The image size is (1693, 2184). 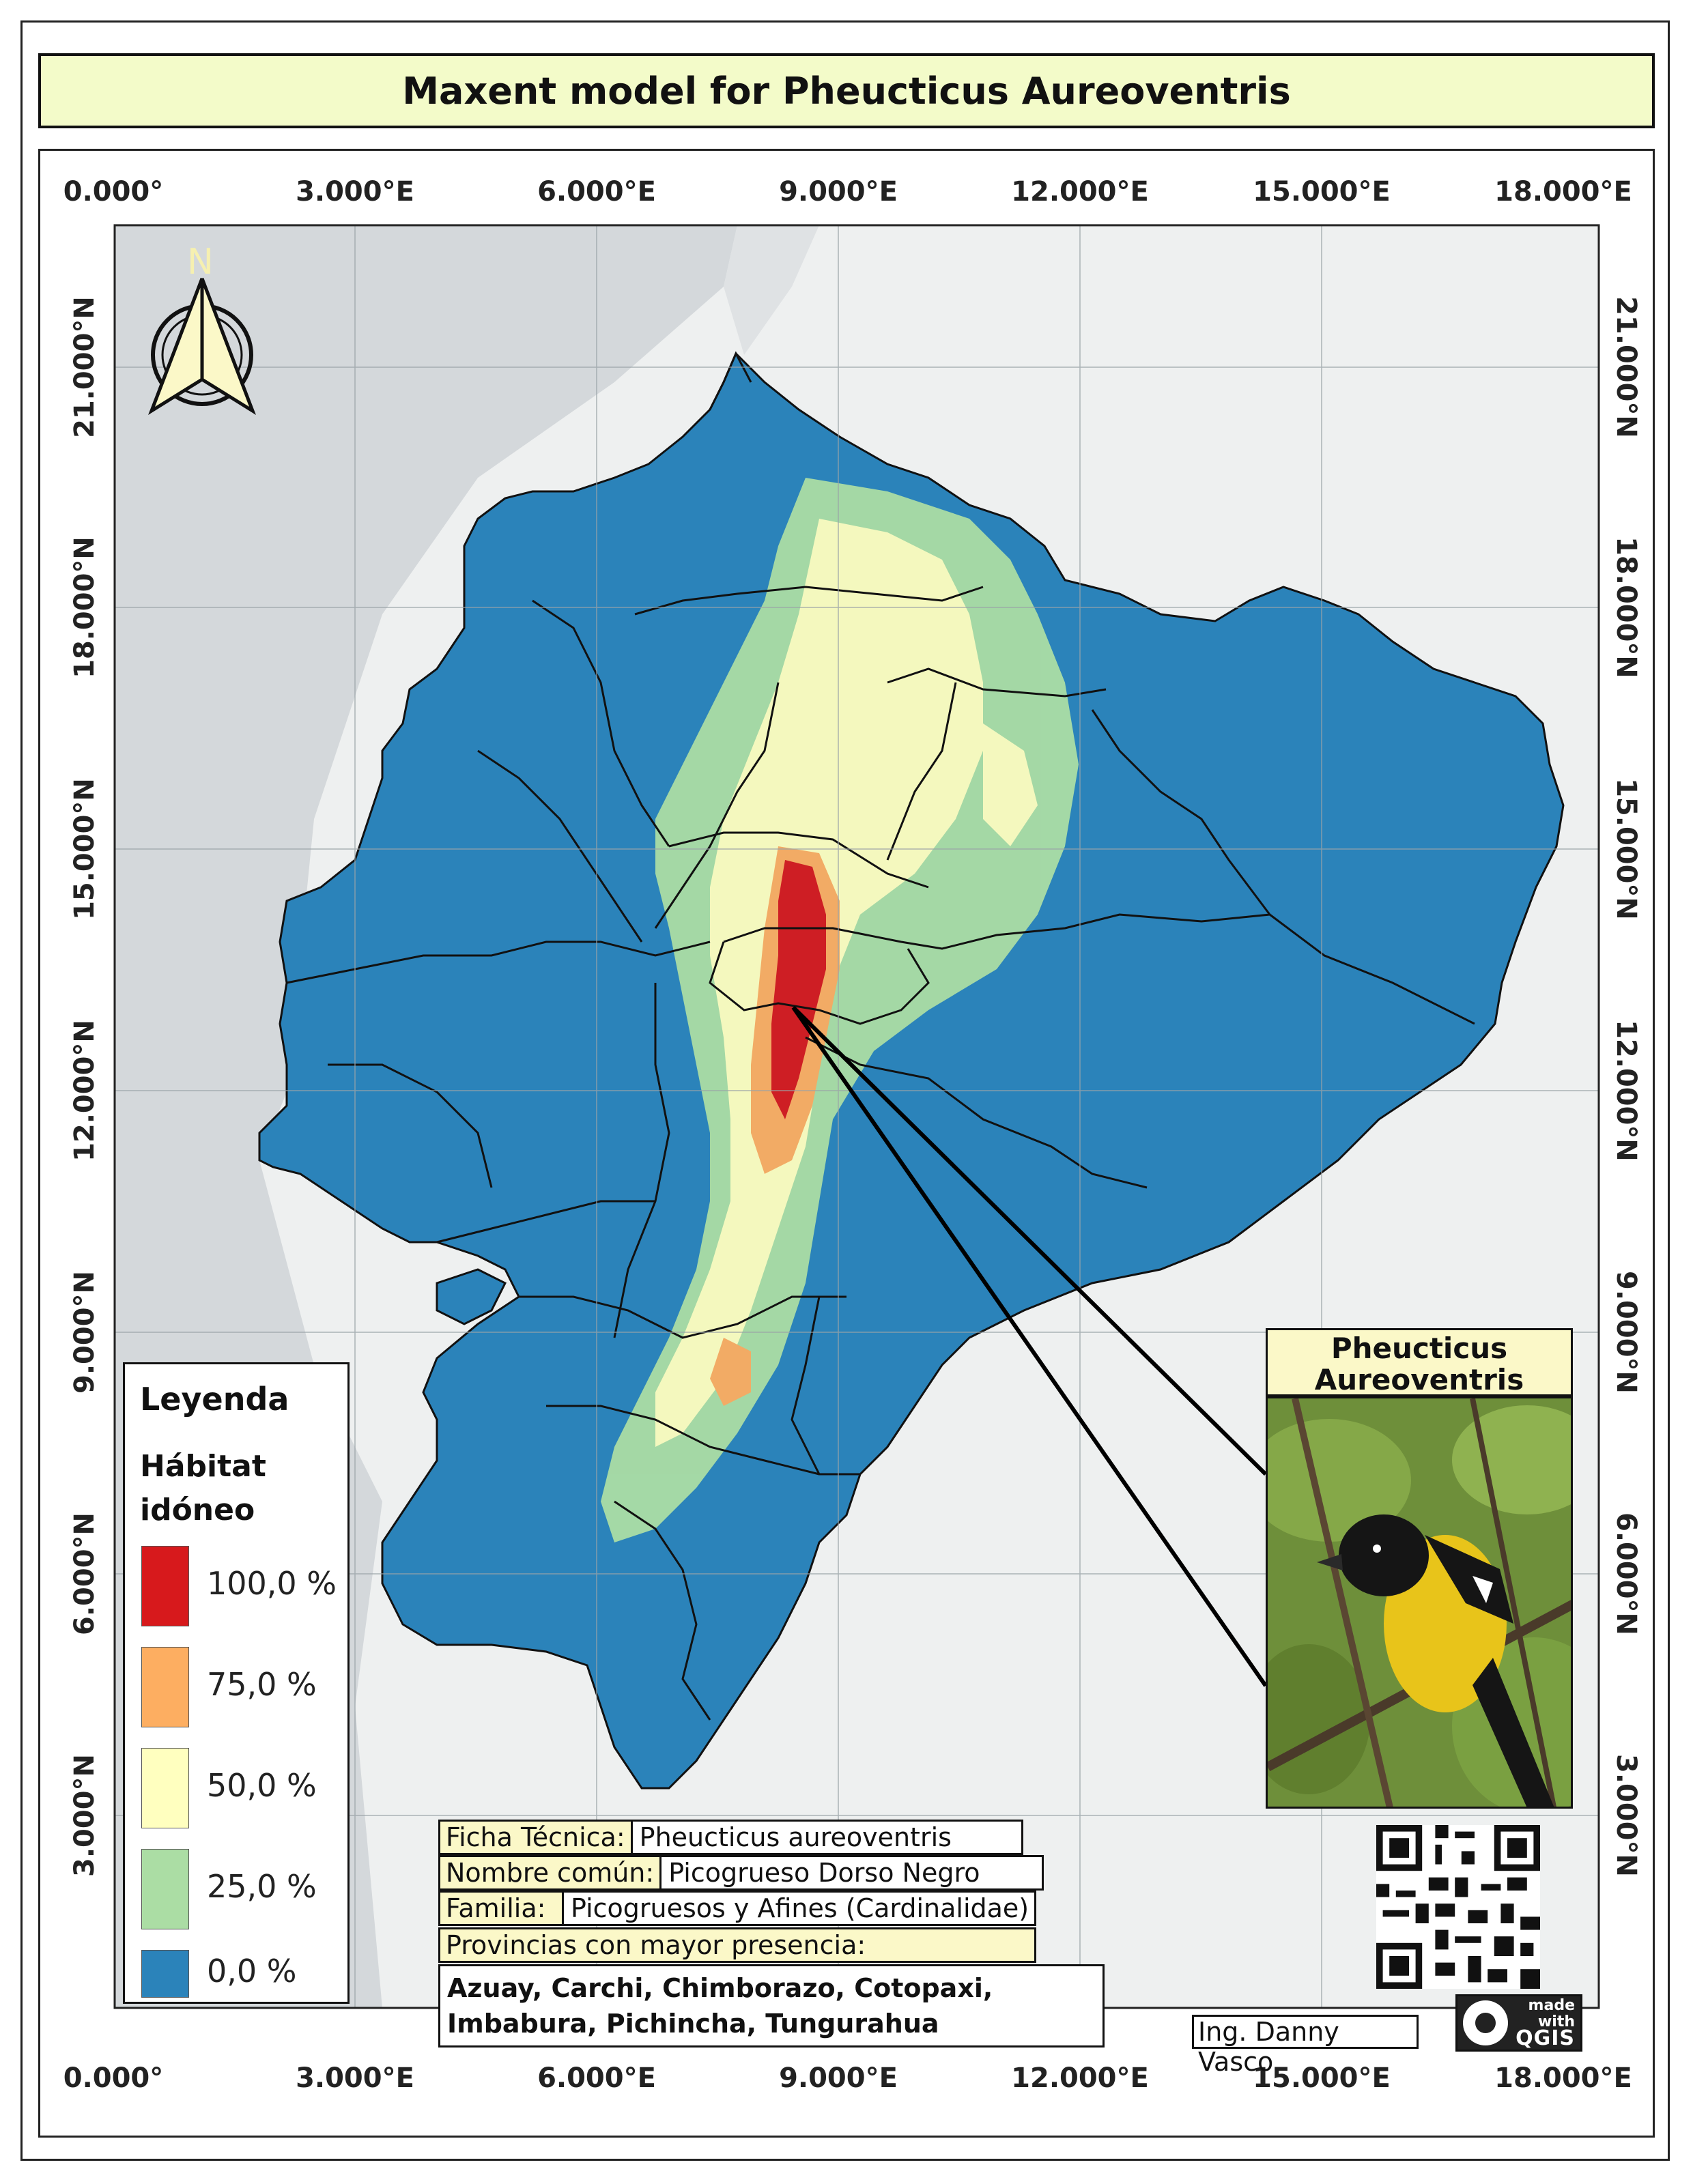 What do you see at coordinates (800, 1908) in the screenshot?
I see `familia-value: Picogruesos y Afines (Cardinalidae)` at bounding box center [800, 1908].